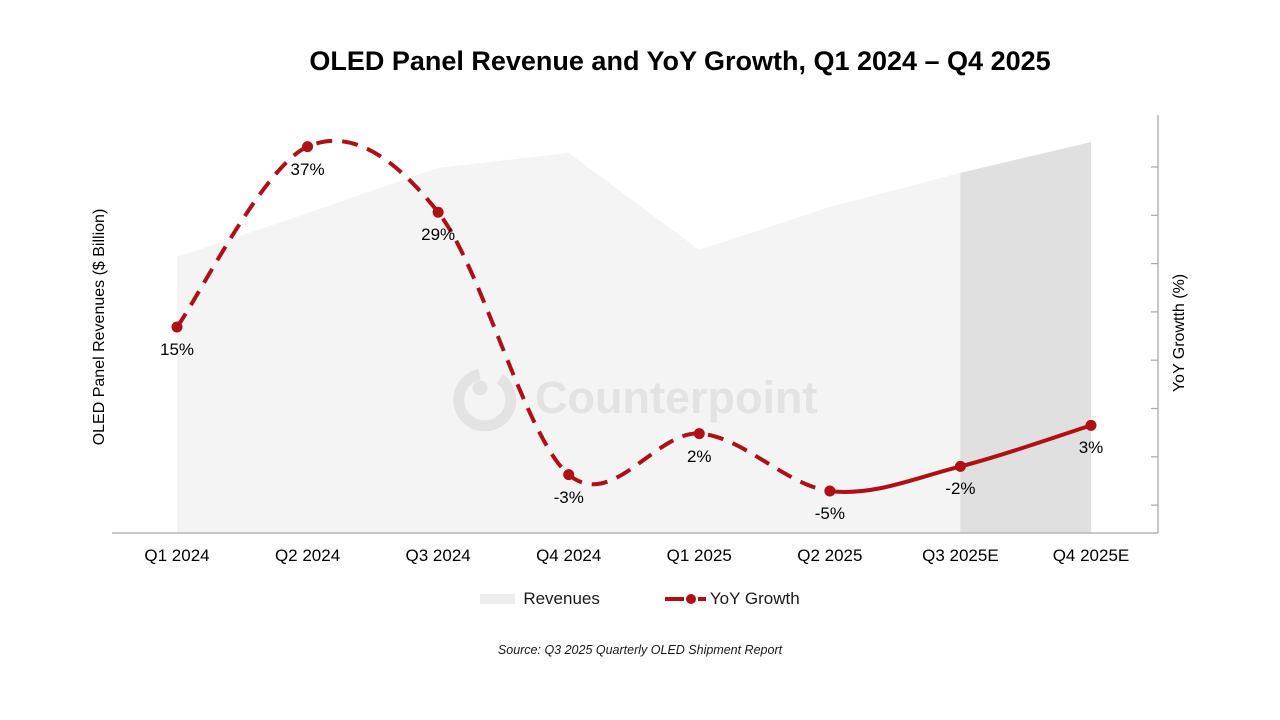 This screenshot has height=720, width=1280. I want to click on revenues-area-swatch-icon, so click(498, 599).